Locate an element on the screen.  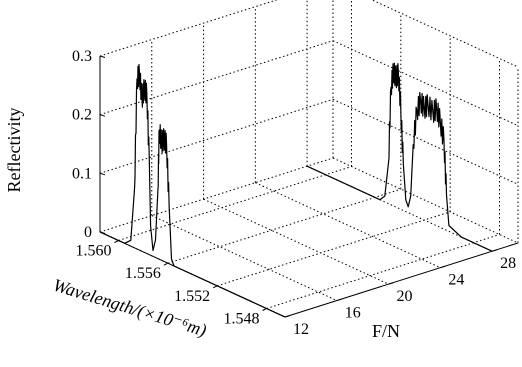
y-tick-label: 28 is located at coordinates (508, 263).